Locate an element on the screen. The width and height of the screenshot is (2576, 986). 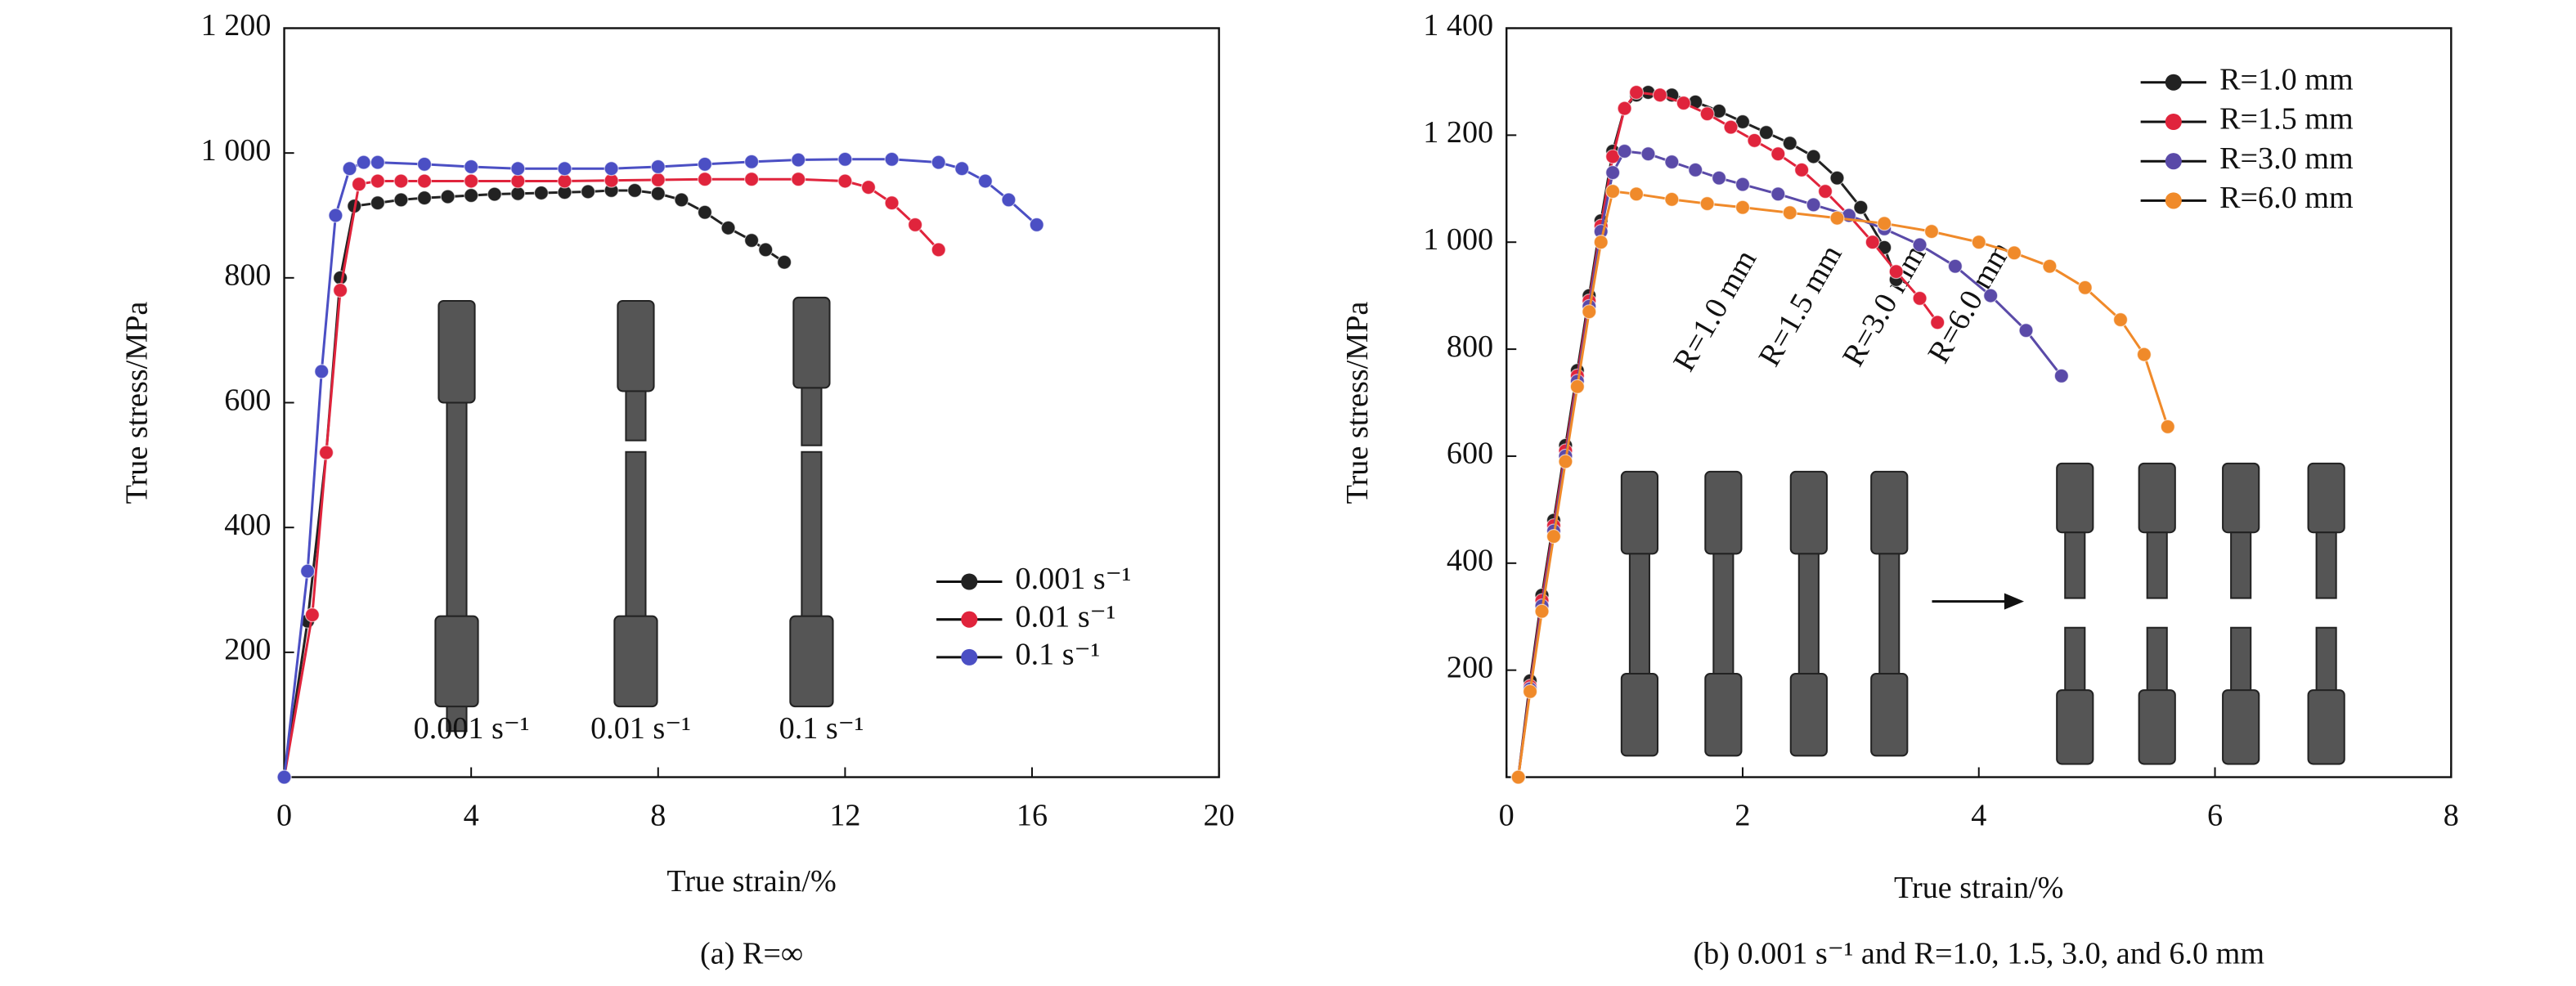
legend-label: 0.1 s⁻¹ is located at coordinates (1058, 655).